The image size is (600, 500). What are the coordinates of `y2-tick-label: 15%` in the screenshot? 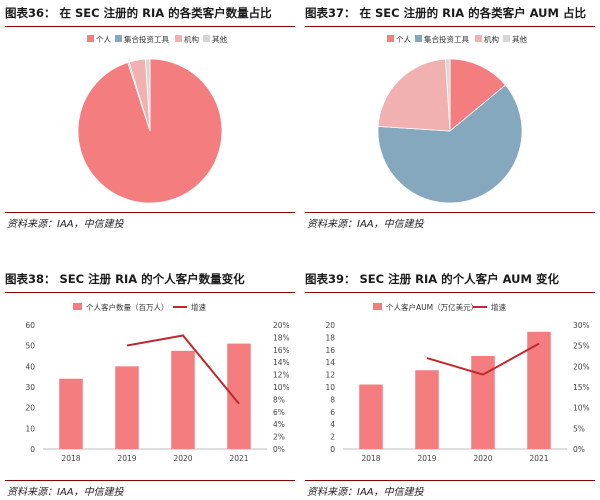 It's located at (581, 387).